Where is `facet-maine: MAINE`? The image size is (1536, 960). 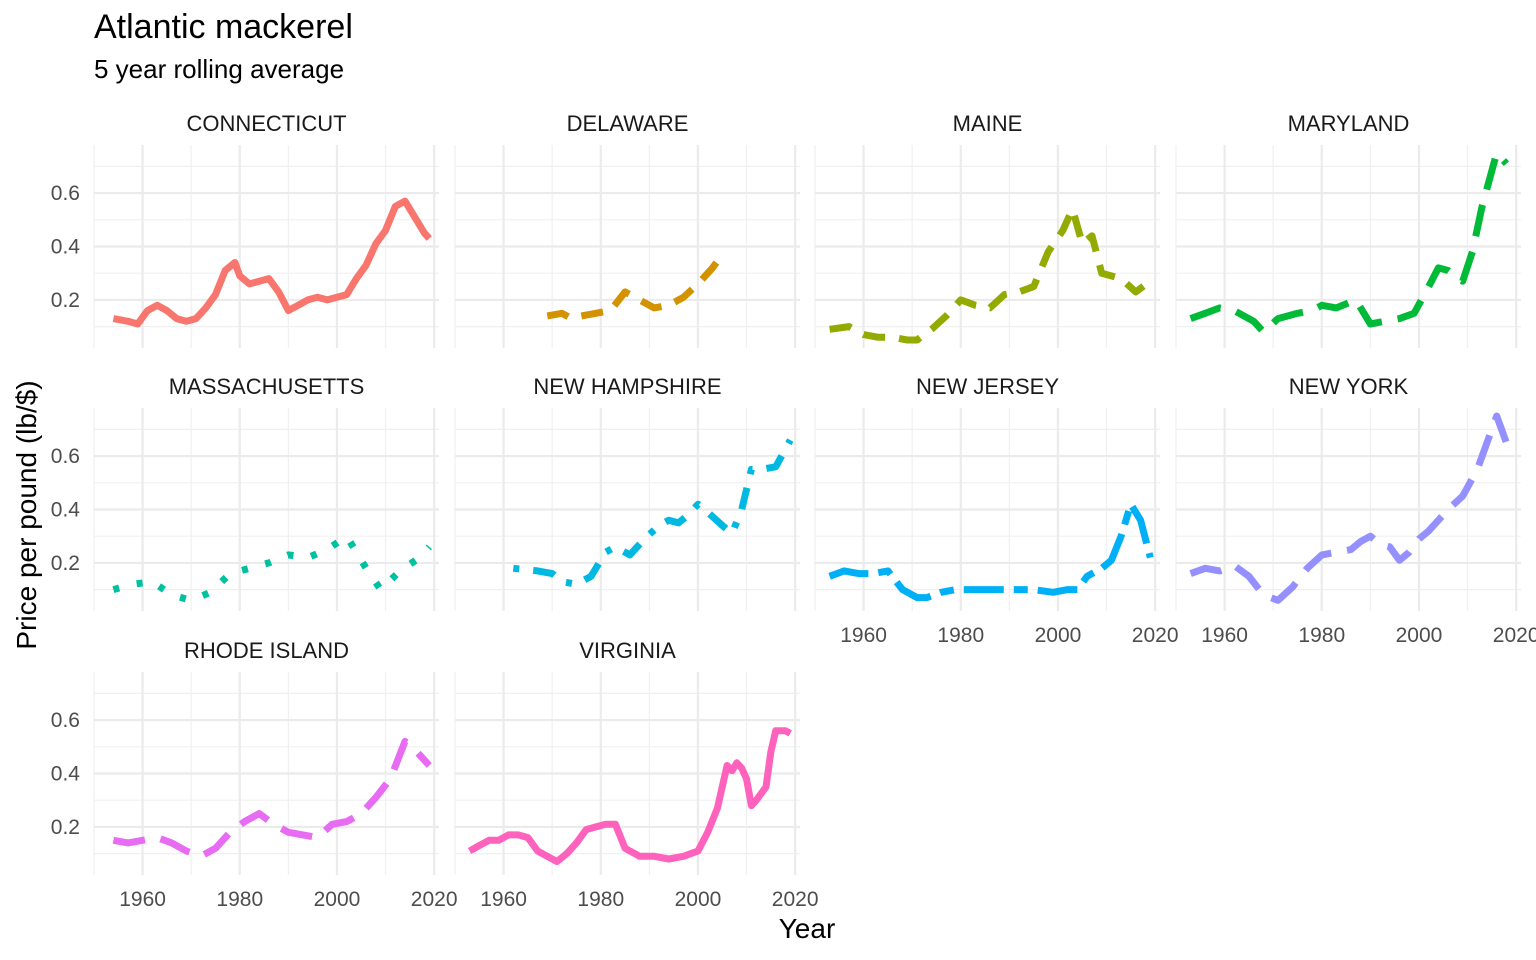
facet-maine: MAINE is located at coordinates (987, 229).